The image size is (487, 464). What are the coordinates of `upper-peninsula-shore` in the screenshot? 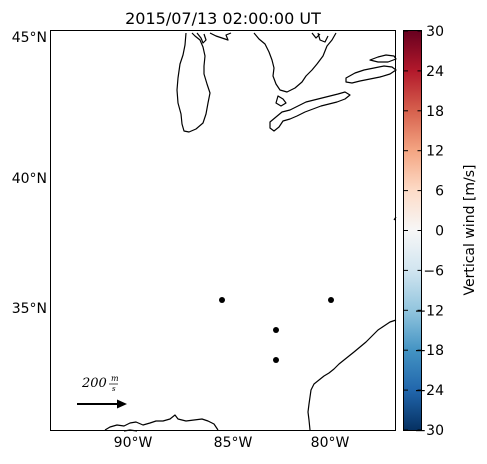 It's located at (220, 36).